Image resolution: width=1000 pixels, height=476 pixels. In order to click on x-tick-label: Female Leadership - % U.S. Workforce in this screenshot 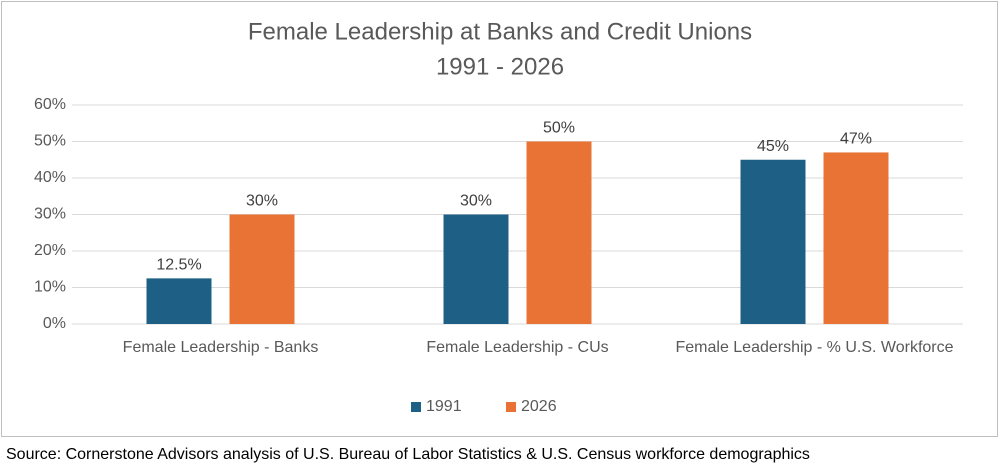, I will do `click(814, 347)`.